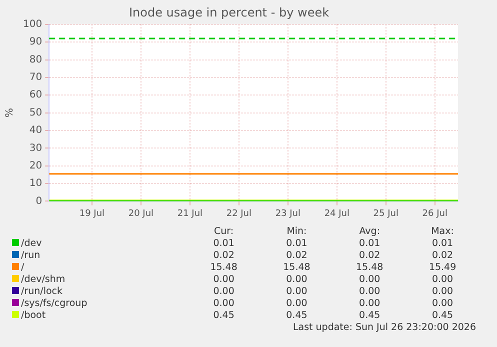 The image size is (497, 347). What do you see at coordinates (442, 232) in the screenshot?
I see `text: Max:` at bounding box center [442, 232].